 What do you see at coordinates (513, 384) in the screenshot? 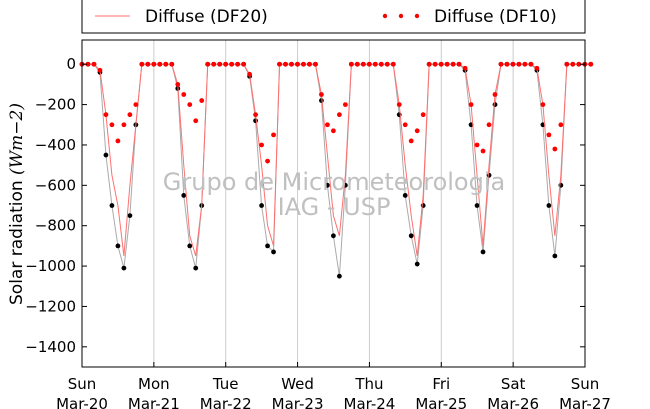
I see `x-tick-label-day: Sat` at bounding box center [513, 384].